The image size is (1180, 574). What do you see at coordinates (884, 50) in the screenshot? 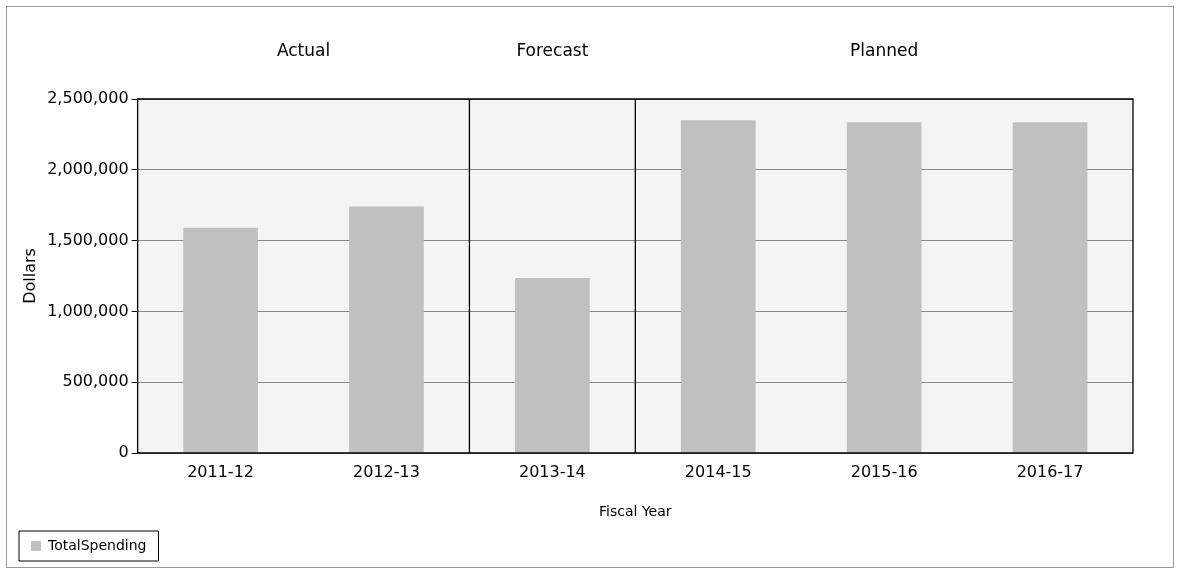
I see `band-label: Planned` at bounding box center [884, 50].